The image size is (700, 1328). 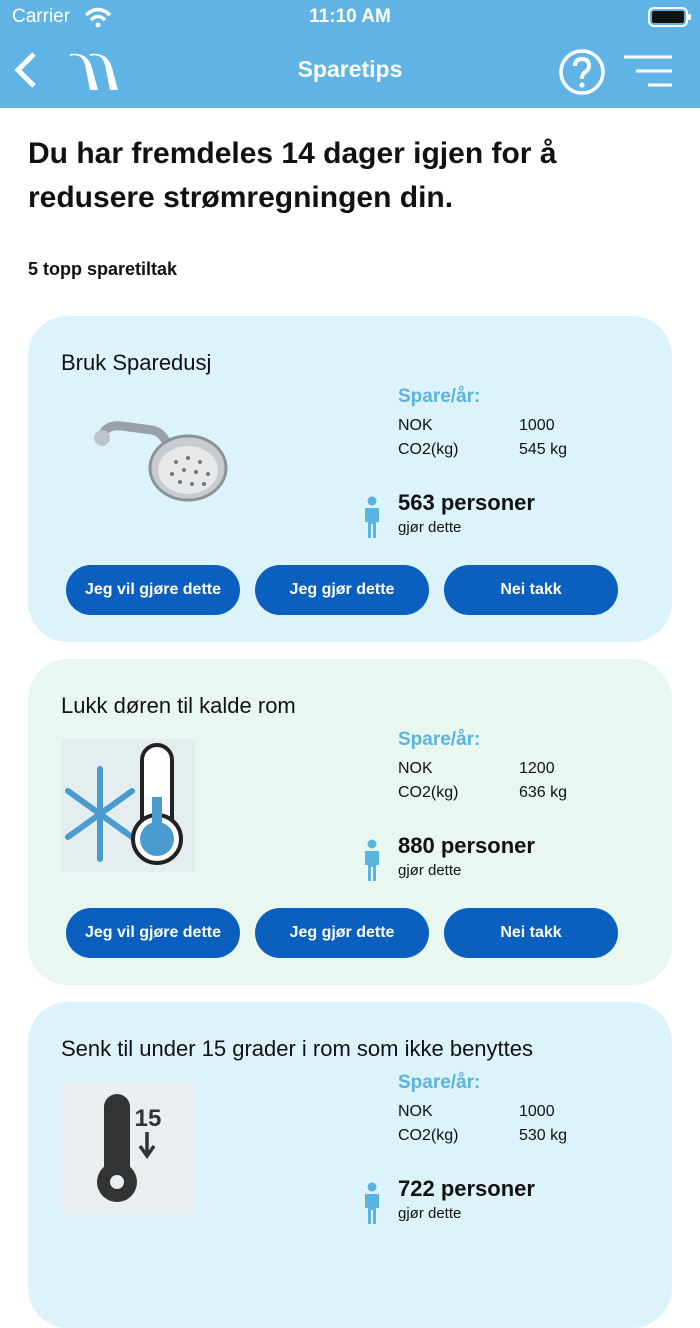 I want to click on clock: 11:10 AM, so click(x=350, y=16).